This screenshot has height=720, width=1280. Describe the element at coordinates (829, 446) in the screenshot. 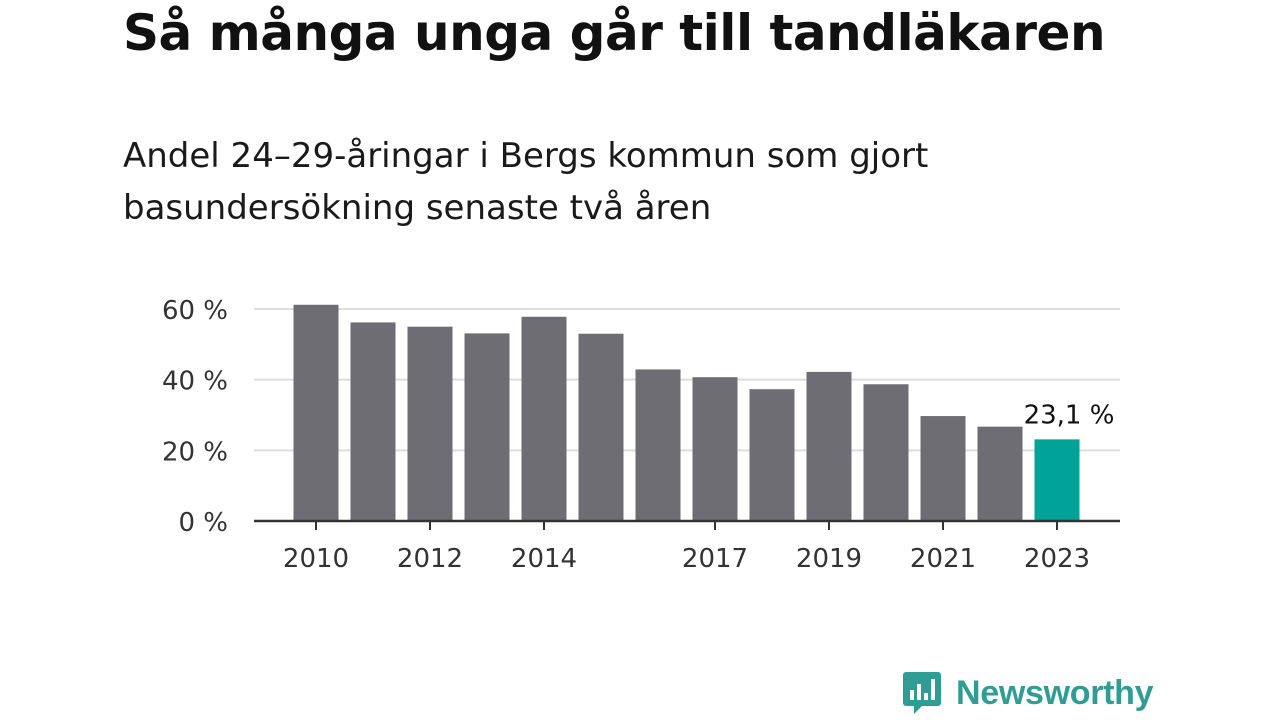

I see `bar-2019` at that location.